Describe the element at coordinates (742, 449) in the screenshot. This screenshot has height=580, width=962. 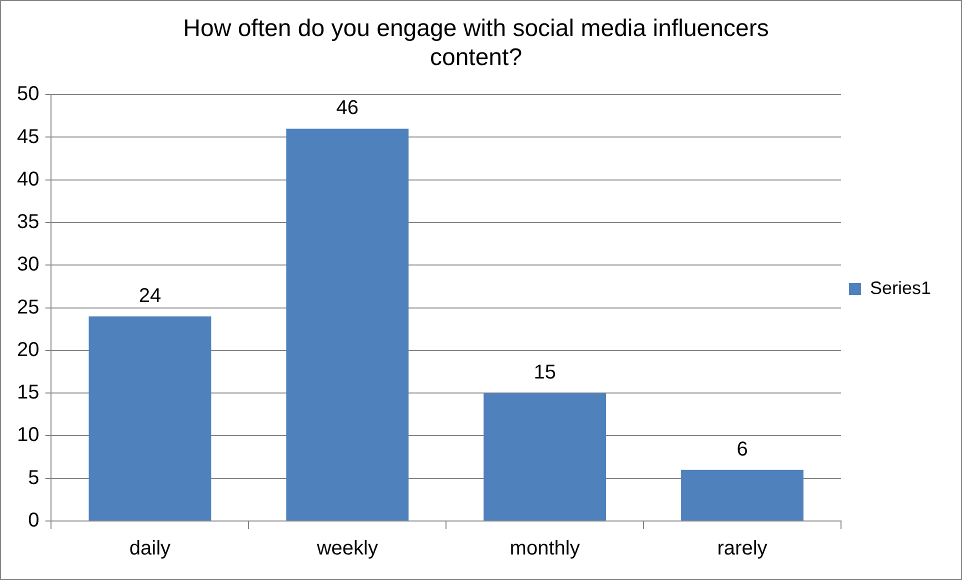
I see `data-label: 6` at that location.